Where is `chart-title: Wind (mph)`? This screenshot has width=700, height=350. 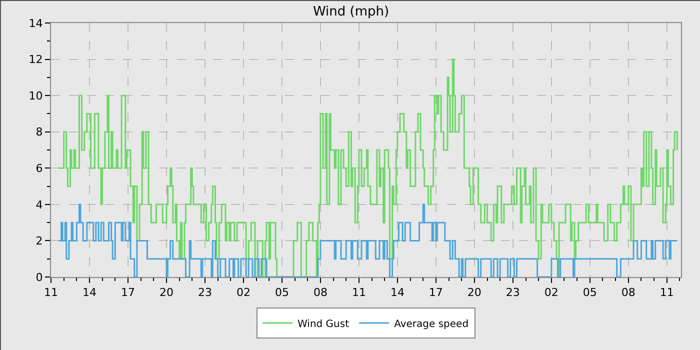 chart-title: Wind (mph) is located at coordinates (351, 12).